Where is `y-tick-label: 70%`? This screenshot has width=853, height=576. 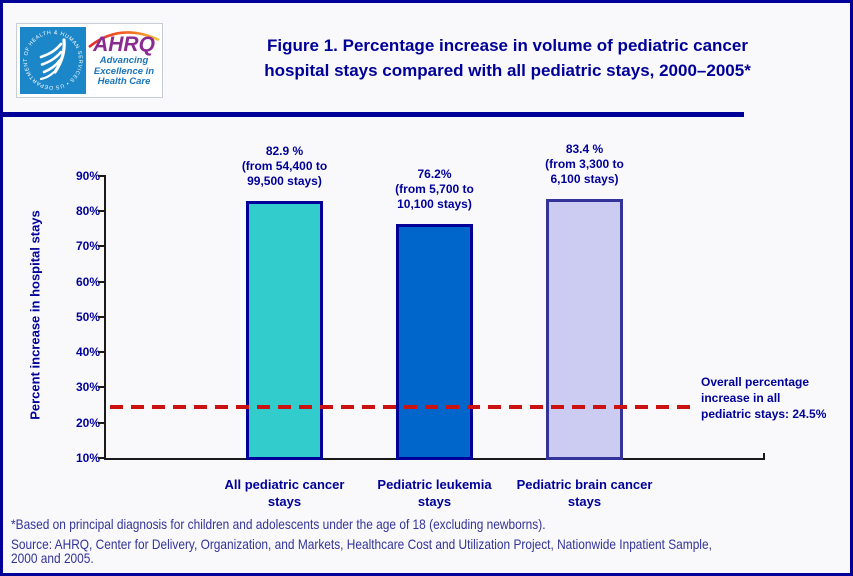
y-tick-label: 70% is located at coordinates (87, 246).